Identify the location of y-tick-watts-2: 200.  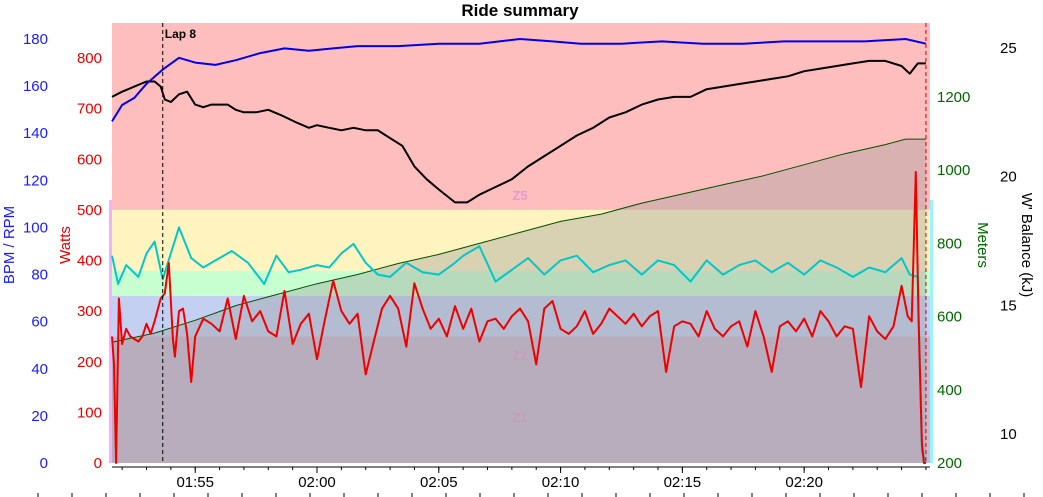
(89, 362).